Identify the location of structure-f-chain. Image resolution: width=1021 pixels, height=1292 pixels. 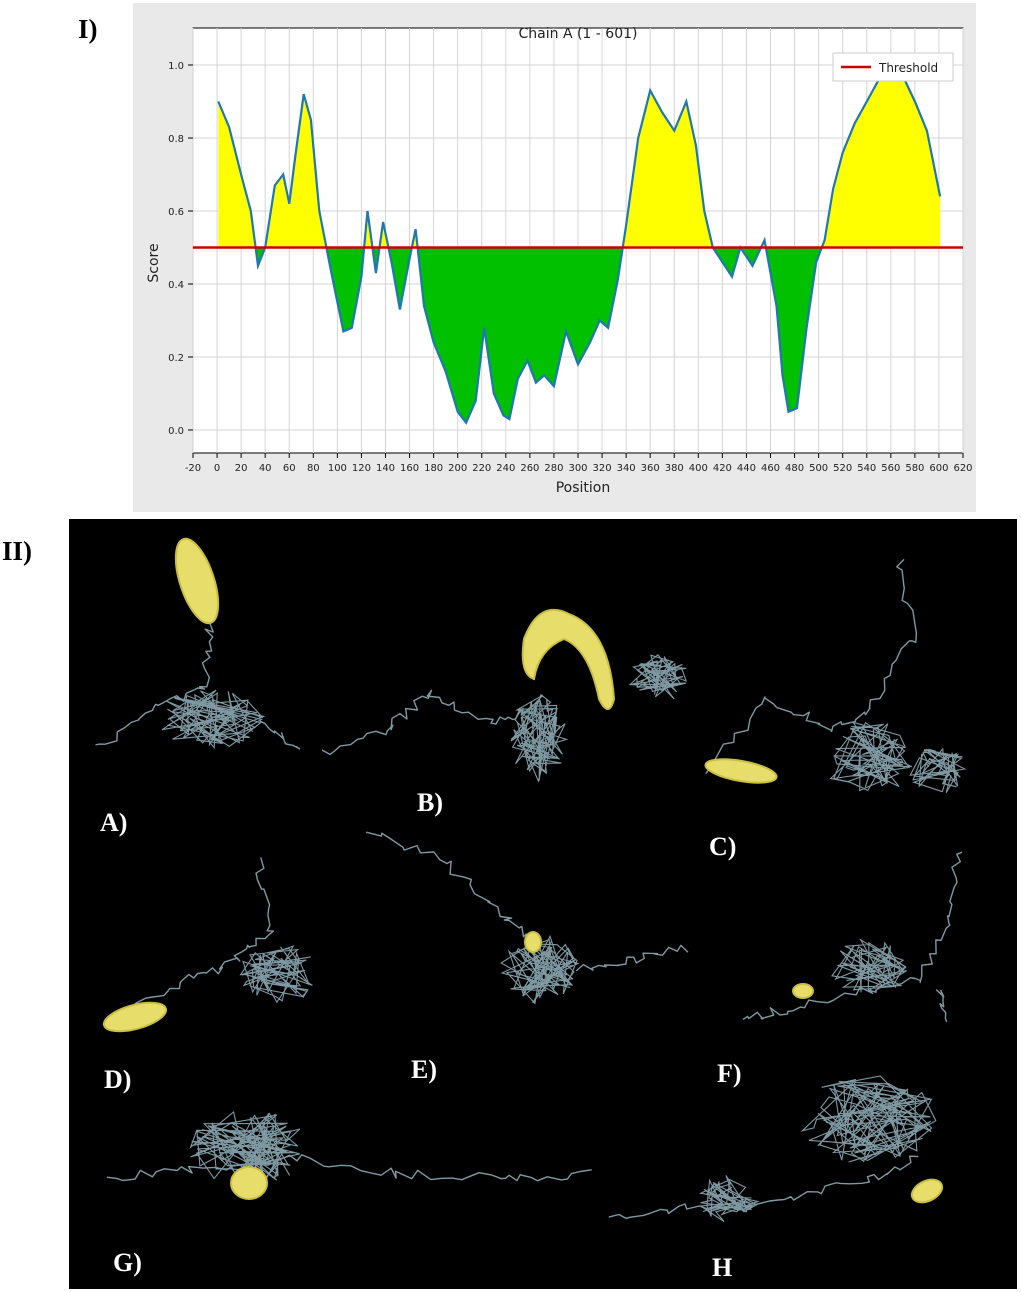
(852, 935).